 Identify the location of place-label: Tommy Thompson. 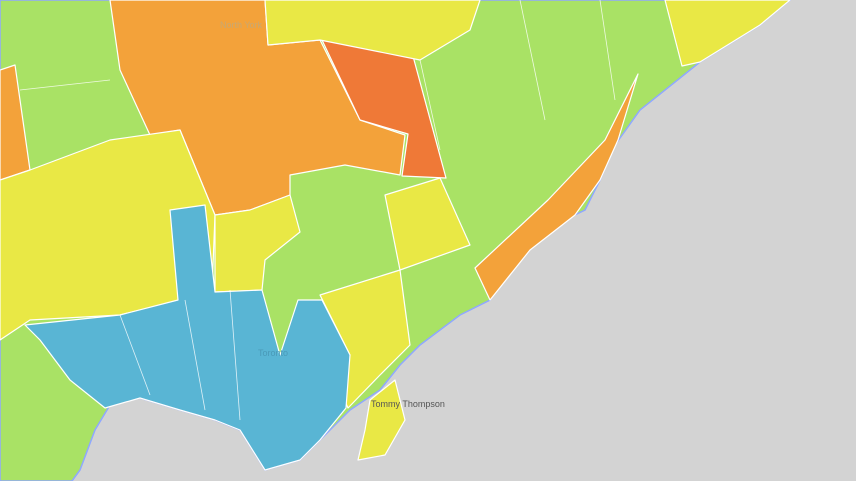
(408, 404).